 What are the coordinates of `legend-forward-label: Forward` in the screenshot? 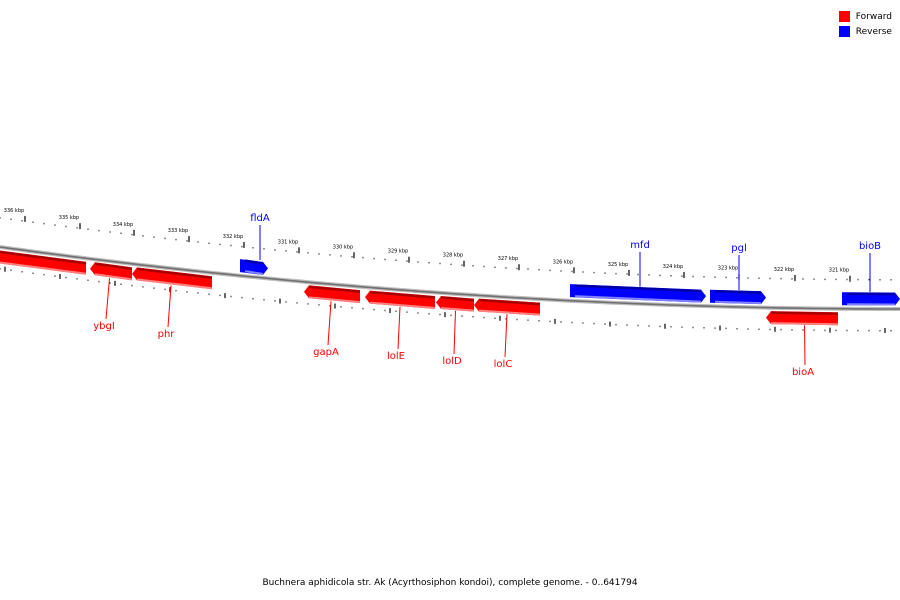 It's located at (873, 16).